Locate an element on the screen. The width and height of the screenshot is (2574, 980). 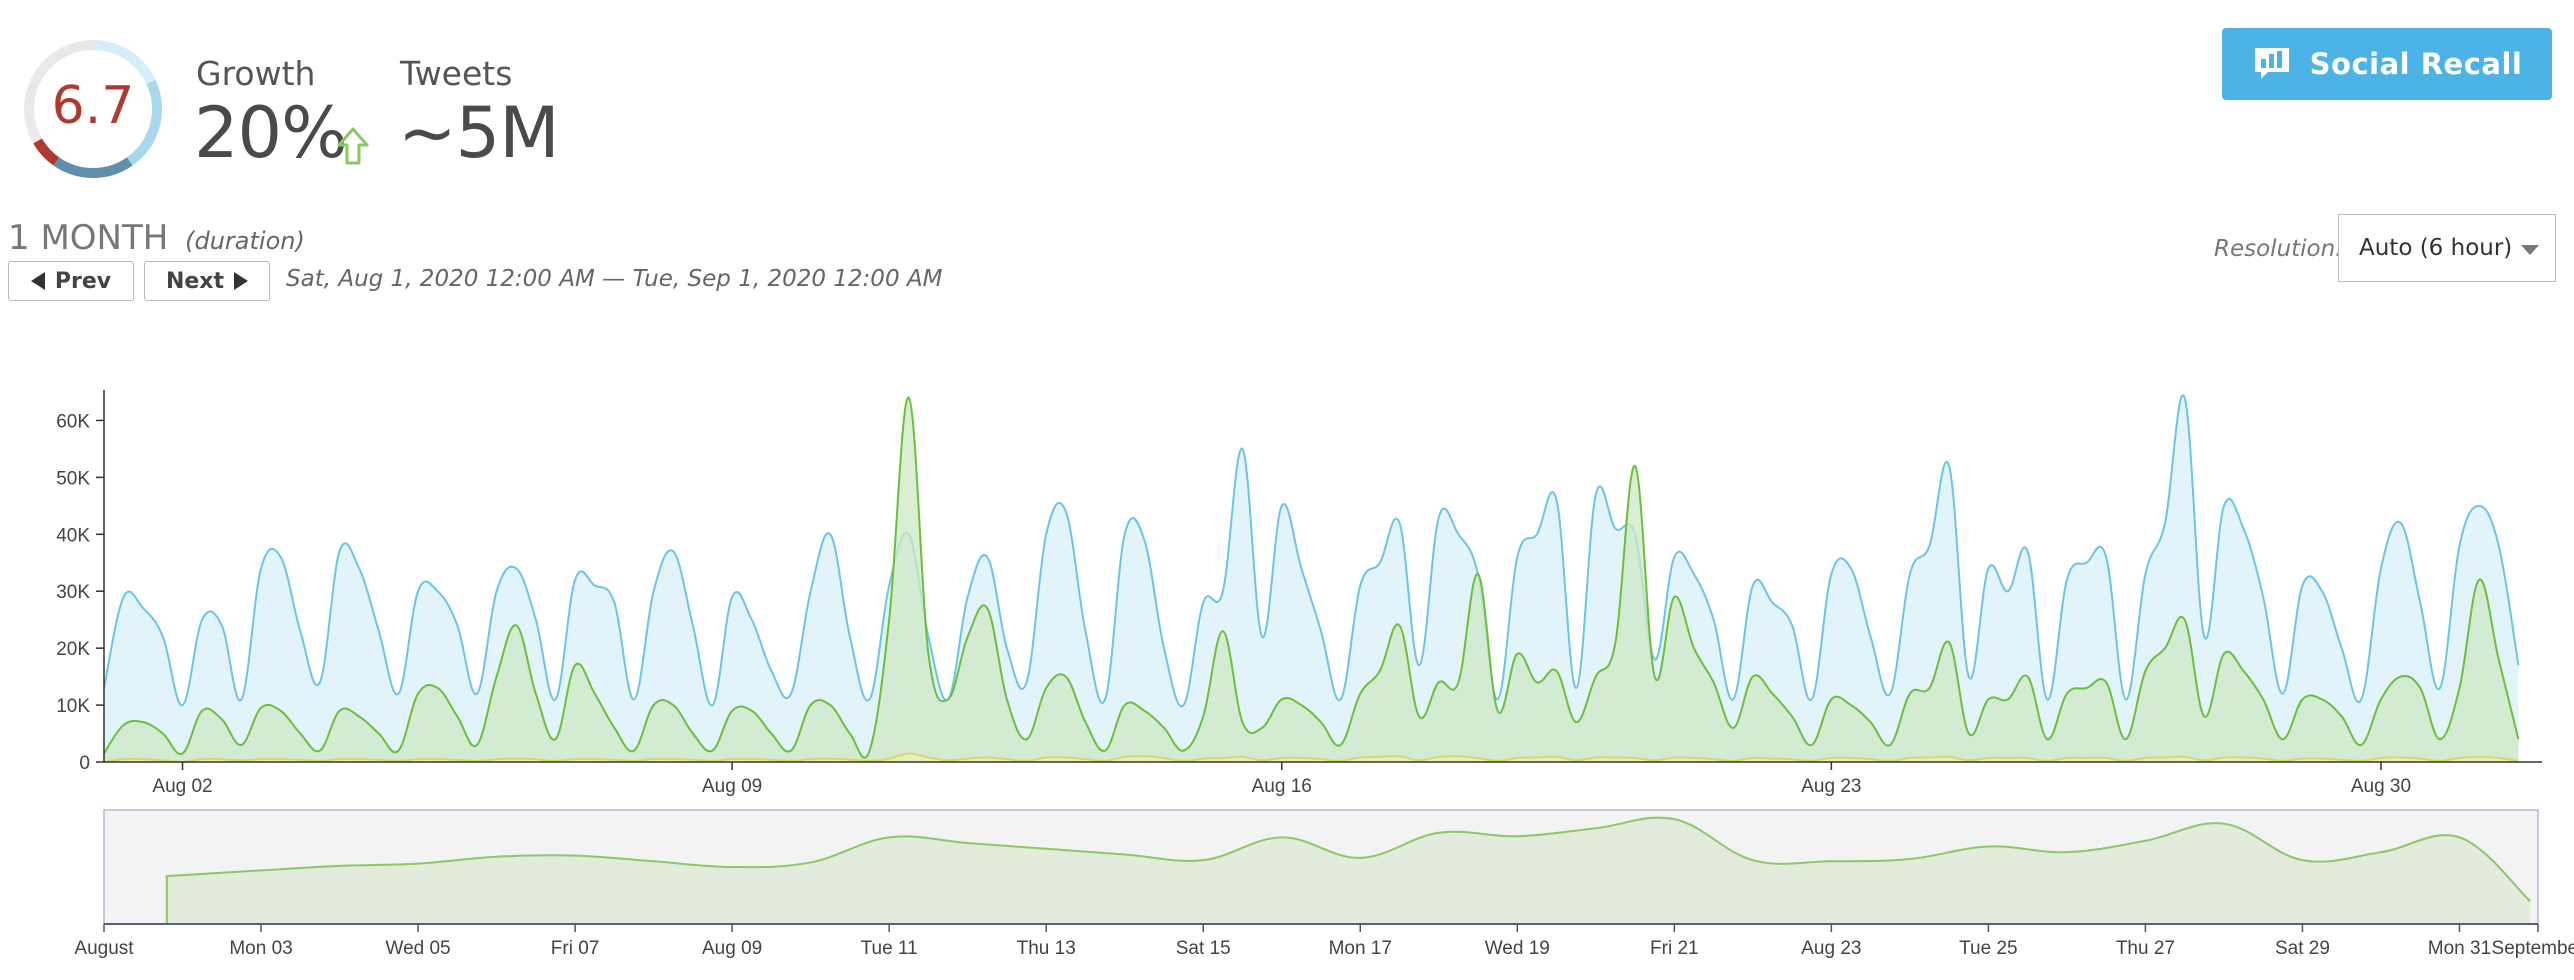
chart-speech-icon is located at coordinates (2271, 63).